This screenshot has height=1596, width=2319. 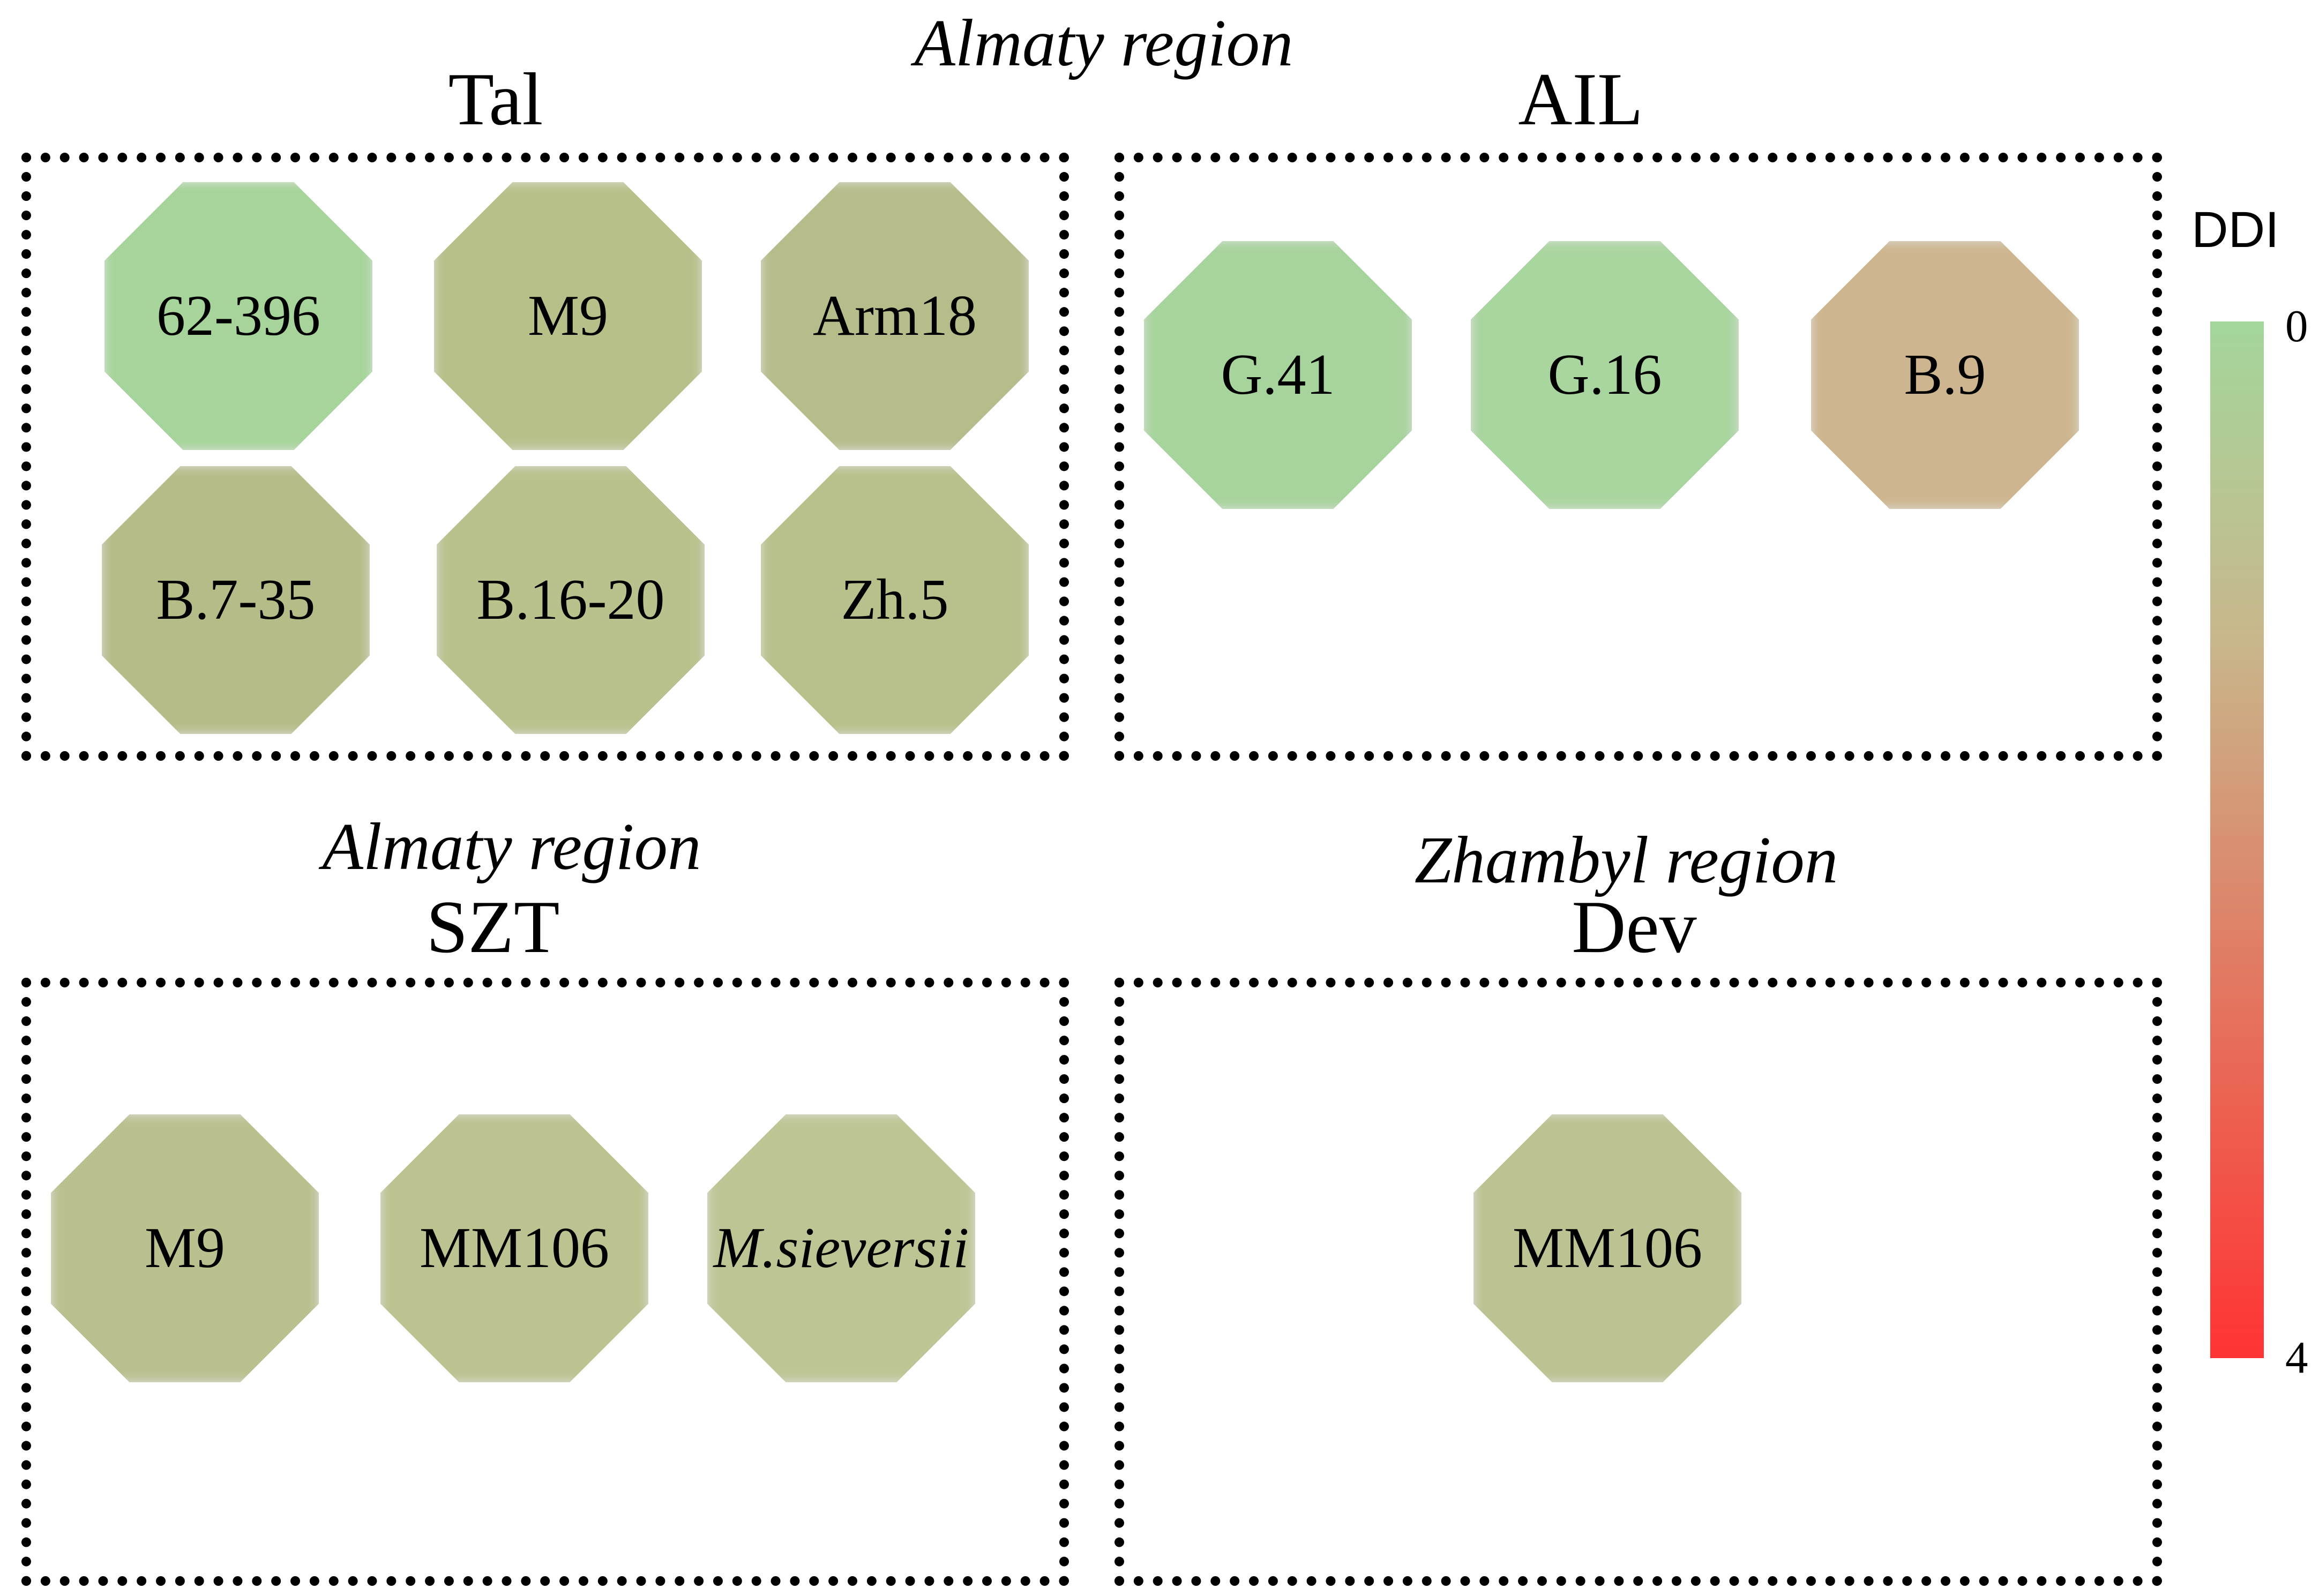 I want to click on site-label-tal: Tal, so click(x=496, y=99).